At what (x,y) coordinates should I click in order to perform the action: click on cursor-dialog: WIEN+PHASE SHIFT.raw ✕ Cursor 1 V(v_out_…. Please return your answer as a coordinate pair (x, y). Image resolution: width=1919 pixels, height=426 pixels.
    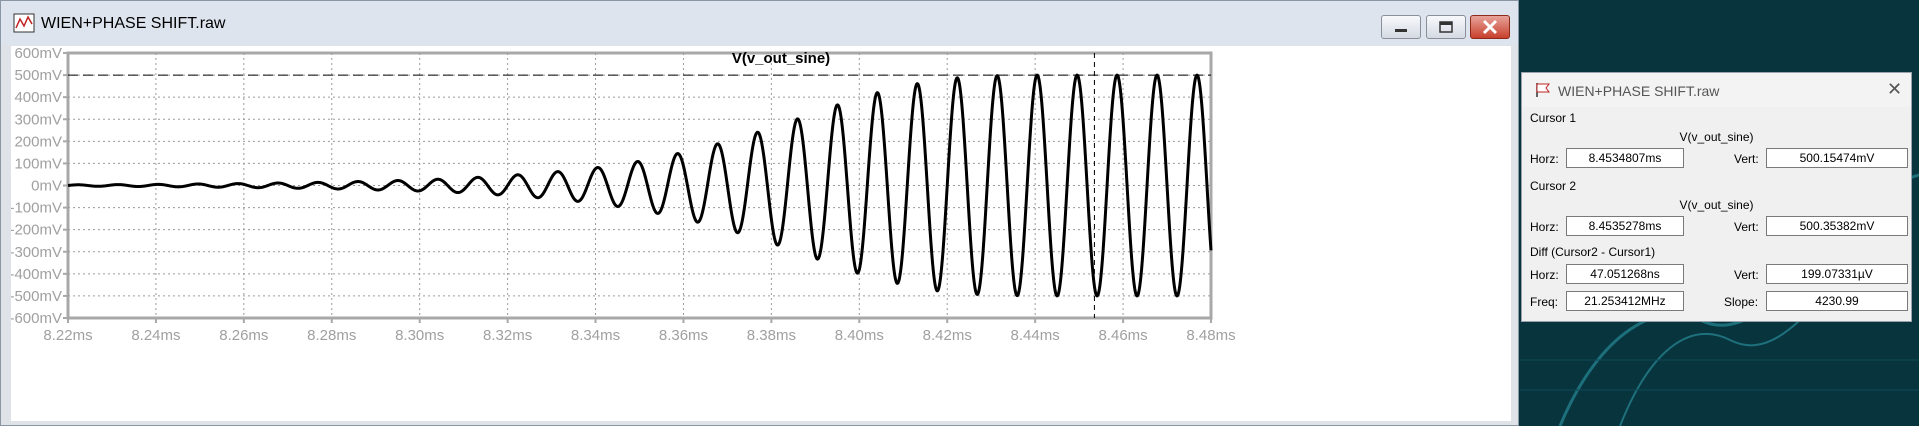
    Looking at the image, I should click on (1716, 197).